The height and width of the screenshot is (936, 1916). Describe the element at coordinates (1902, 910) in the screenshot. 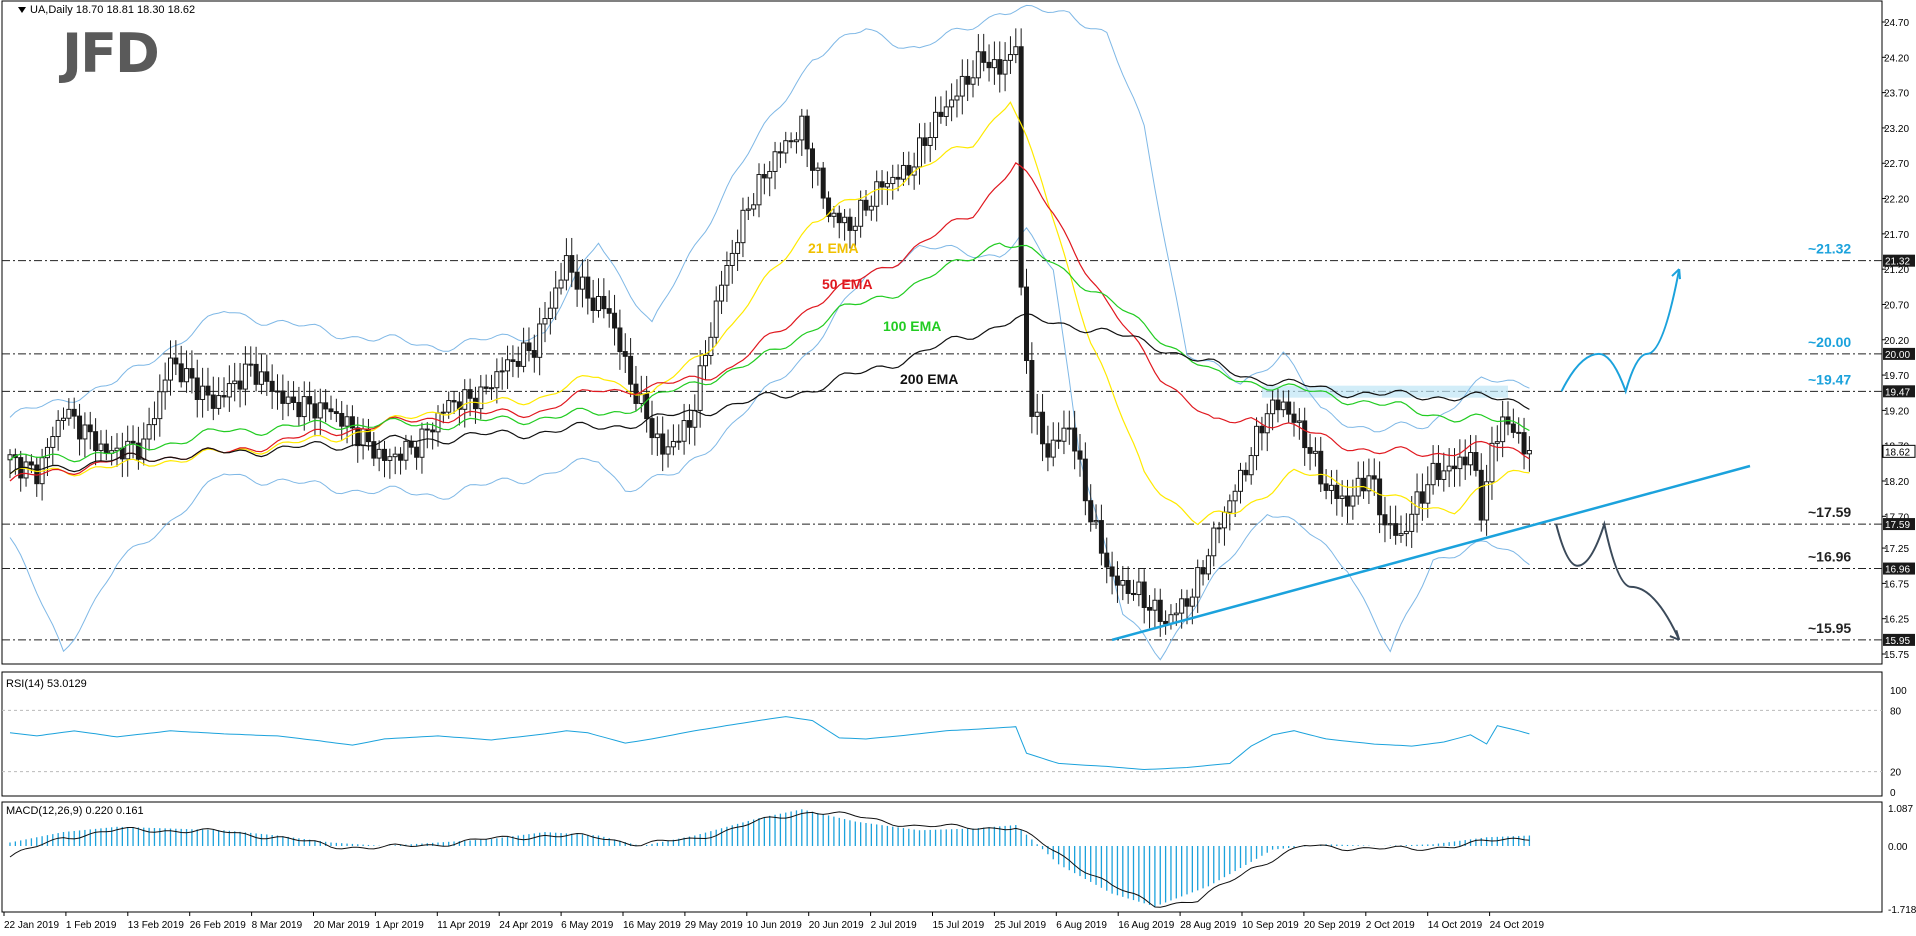

I see `macd-tick-label: -1.718` at that location.